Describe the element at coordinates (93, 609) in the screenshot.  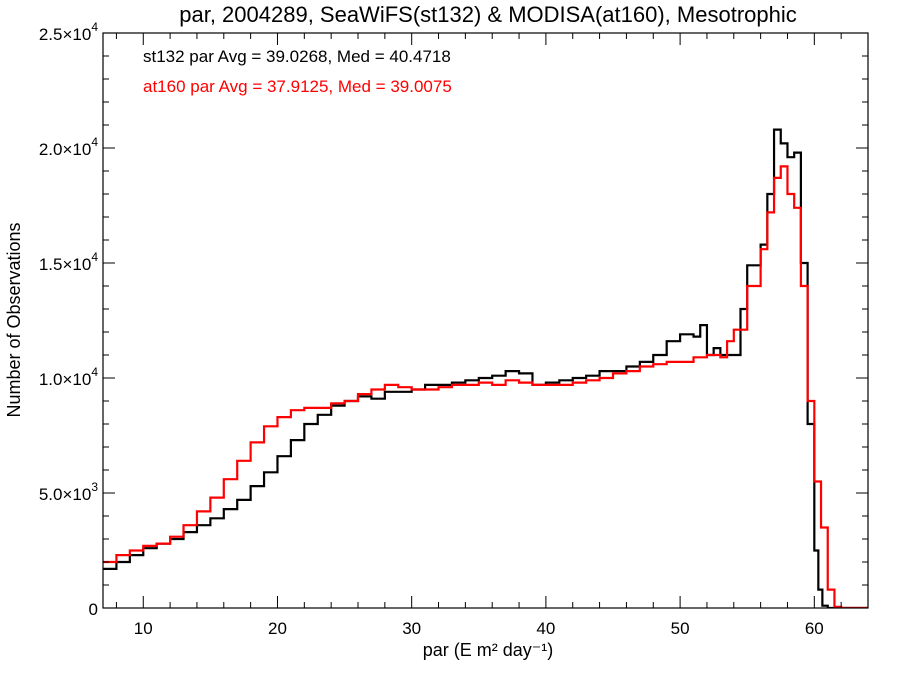
I see `y-tick-label: 0` at that location.